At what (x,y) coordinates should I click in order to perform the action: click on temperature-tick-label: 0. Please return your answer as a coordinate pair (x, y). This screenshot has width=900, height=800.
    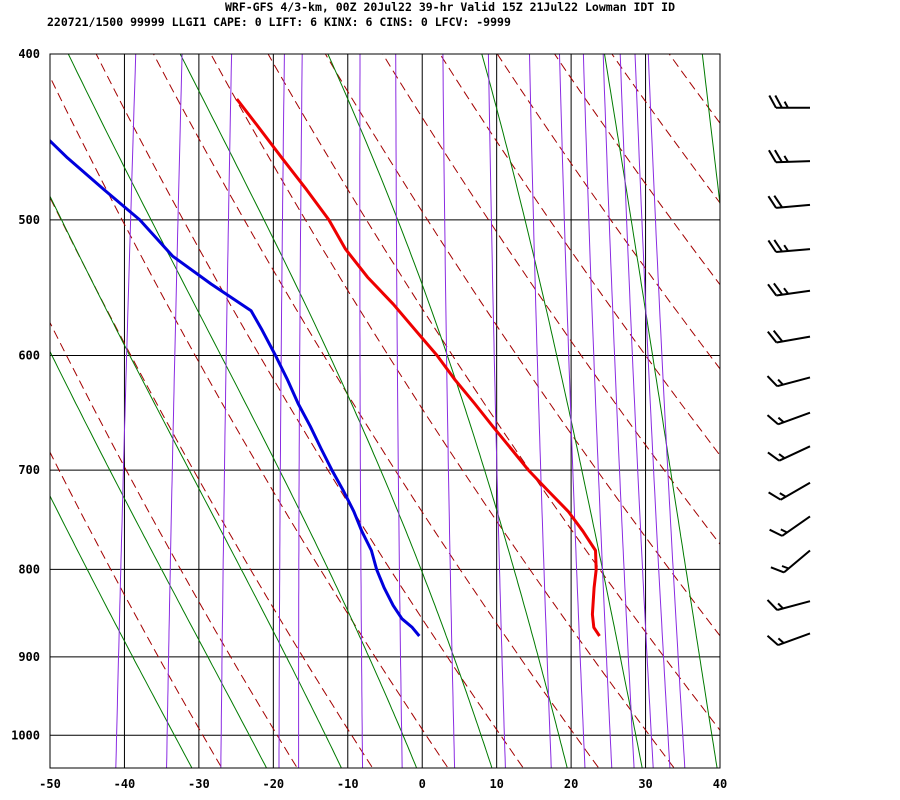
    Looking at the image, I should click on (422, 784).